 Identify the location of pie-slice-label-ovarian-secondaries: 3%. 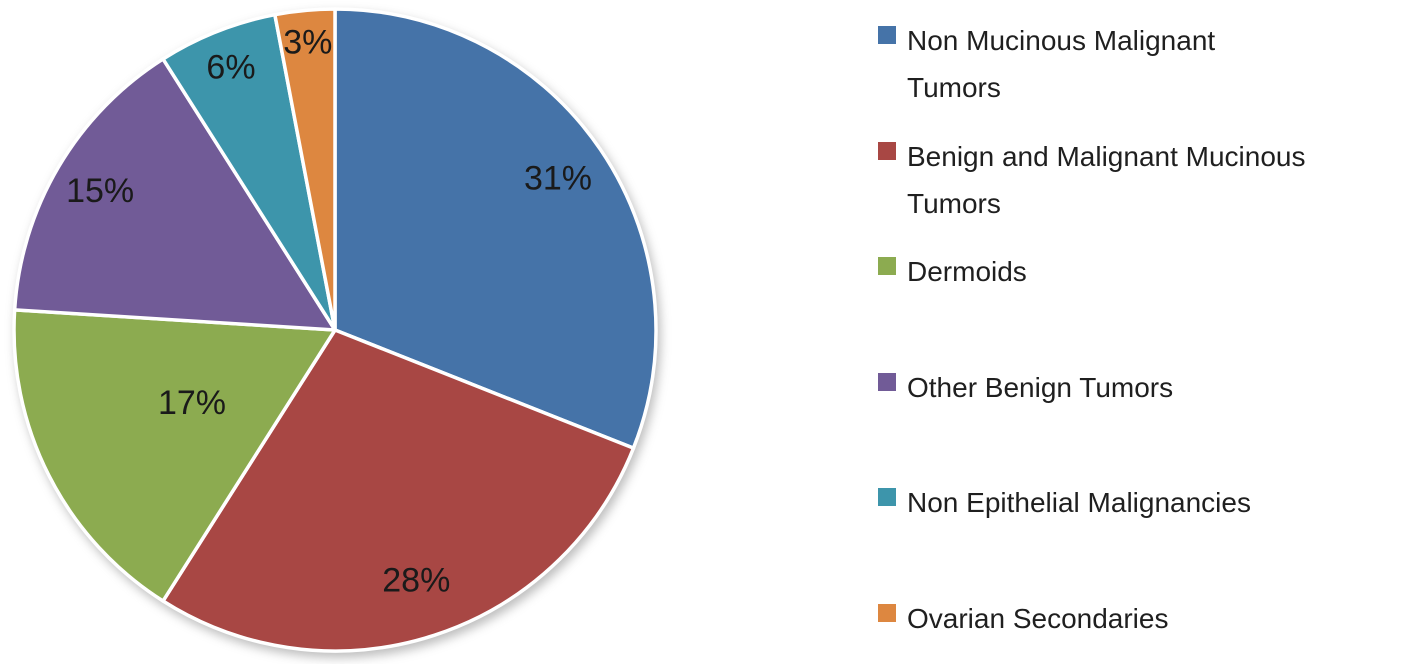
(307, 42).